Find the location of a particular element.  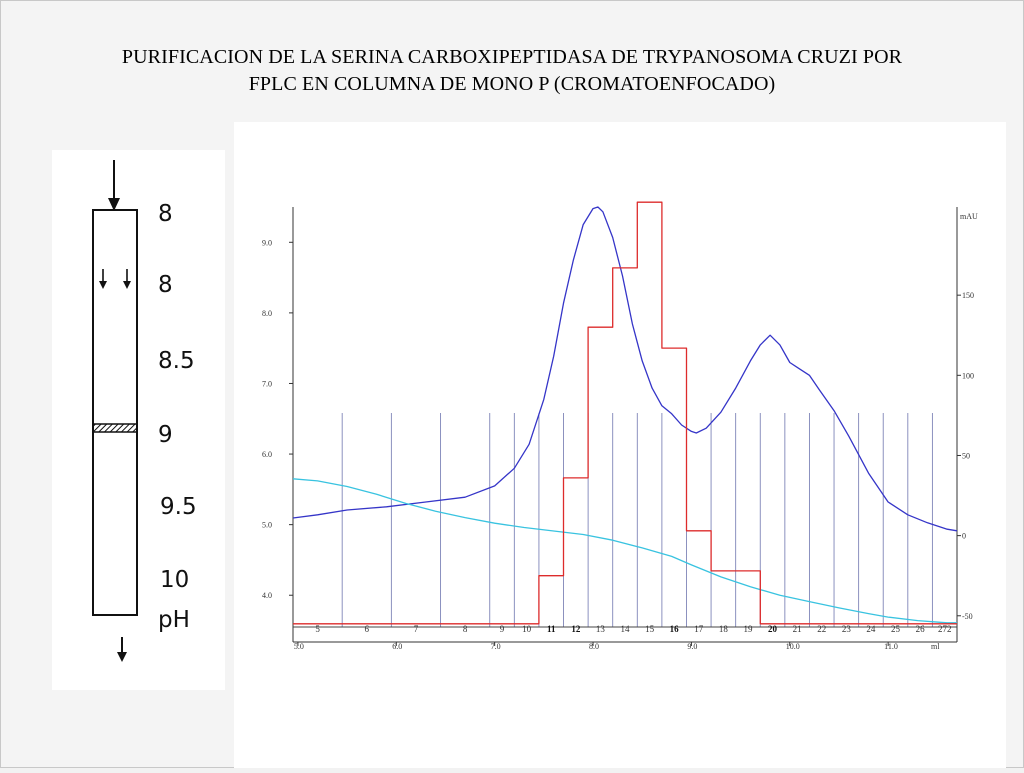

x-axis-tick-label: 8.0 is located at coordinates (594, 646).